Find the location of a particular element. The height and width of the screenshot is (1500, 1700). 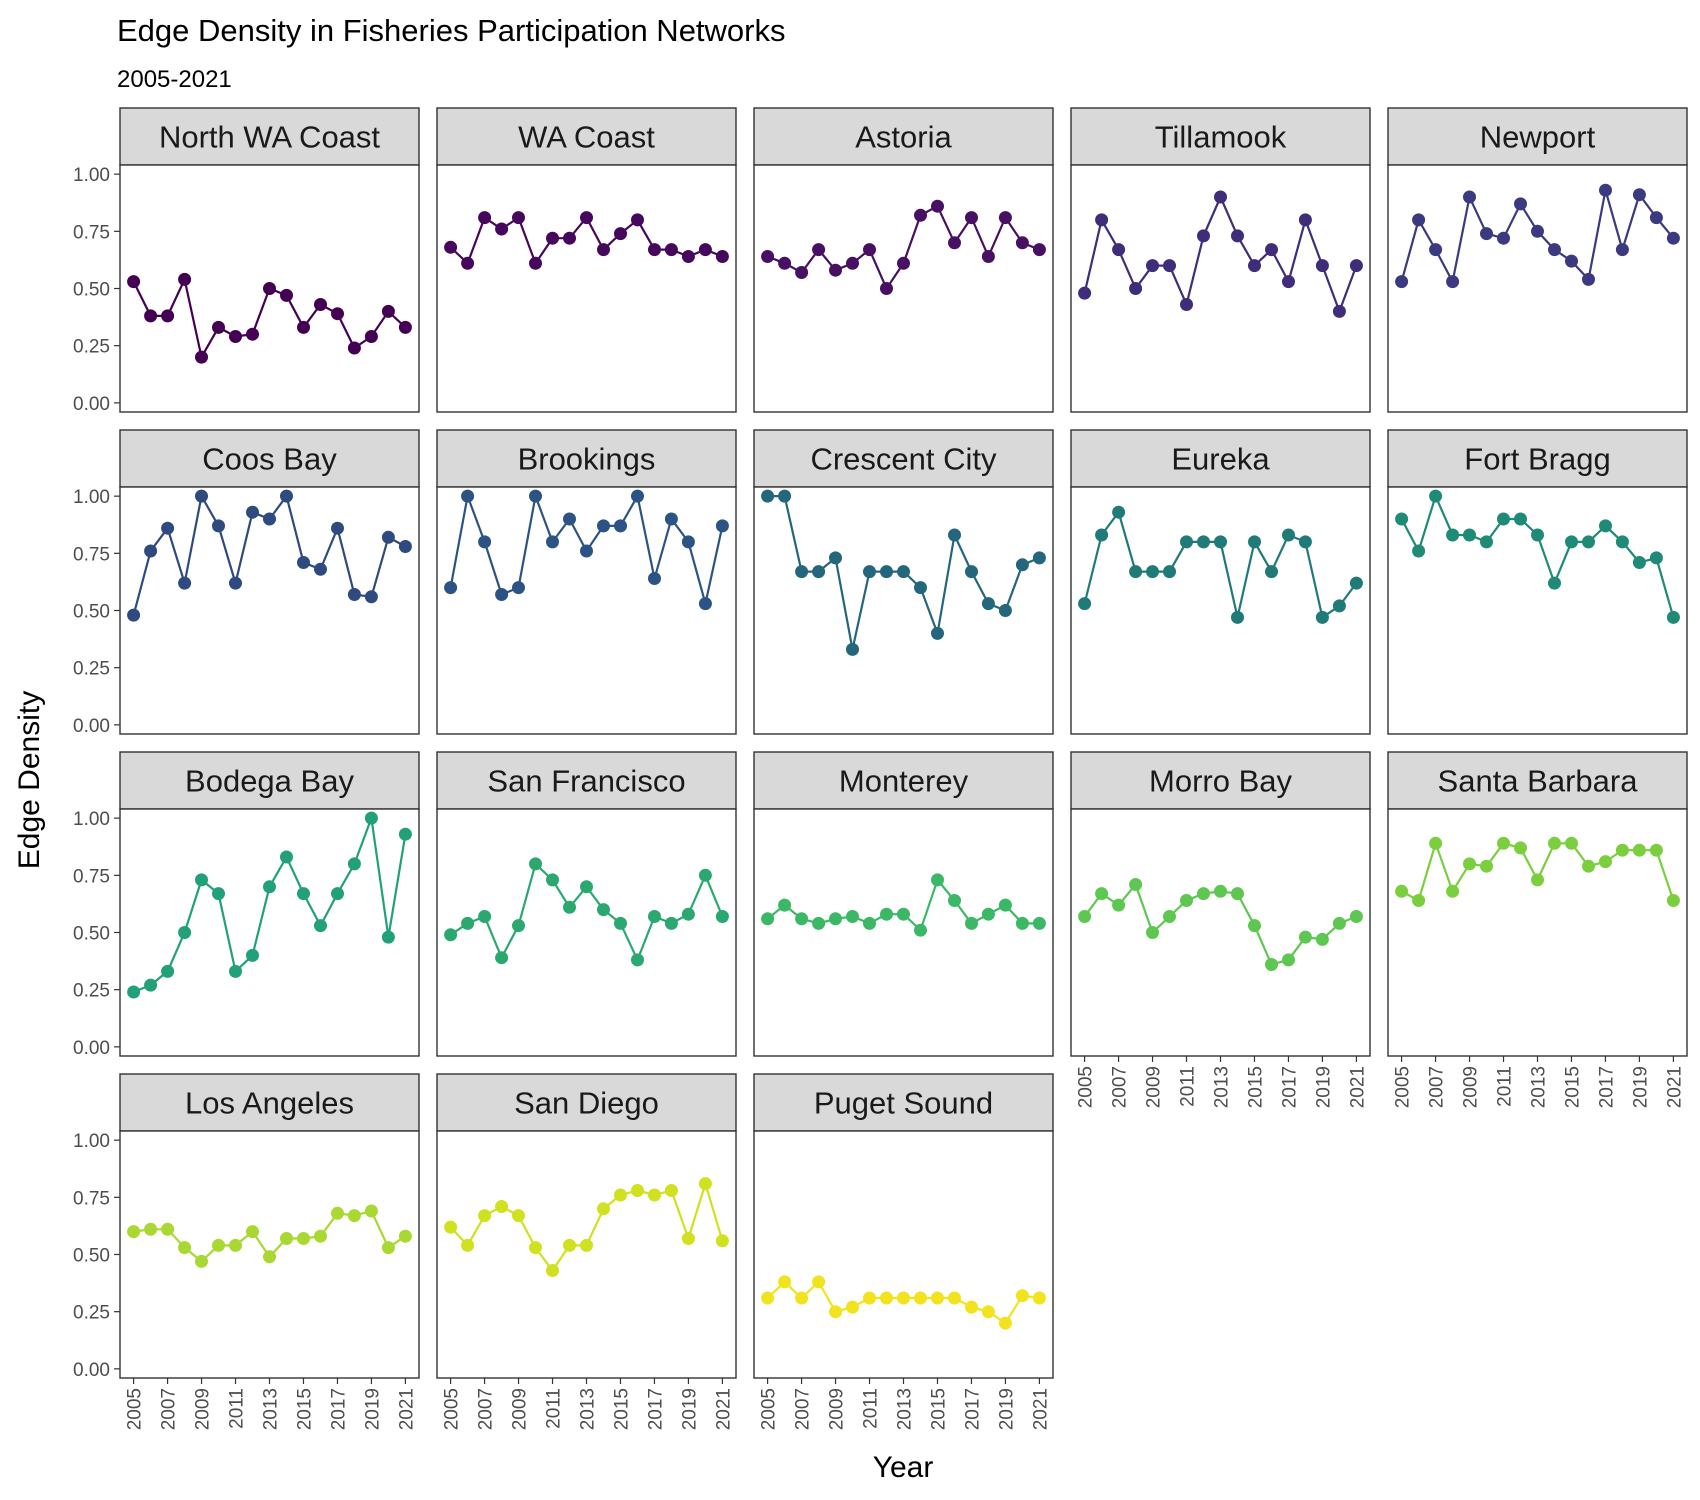

x-tick-label: 2019 is located at coordinates (689, 1409).